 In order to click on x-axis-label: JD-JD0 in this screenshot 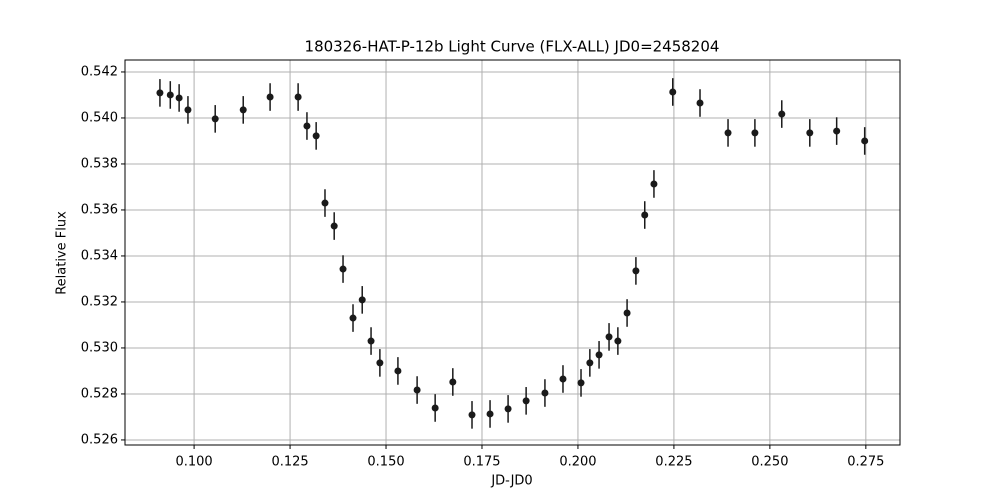, I will do `click(511, 481)`.